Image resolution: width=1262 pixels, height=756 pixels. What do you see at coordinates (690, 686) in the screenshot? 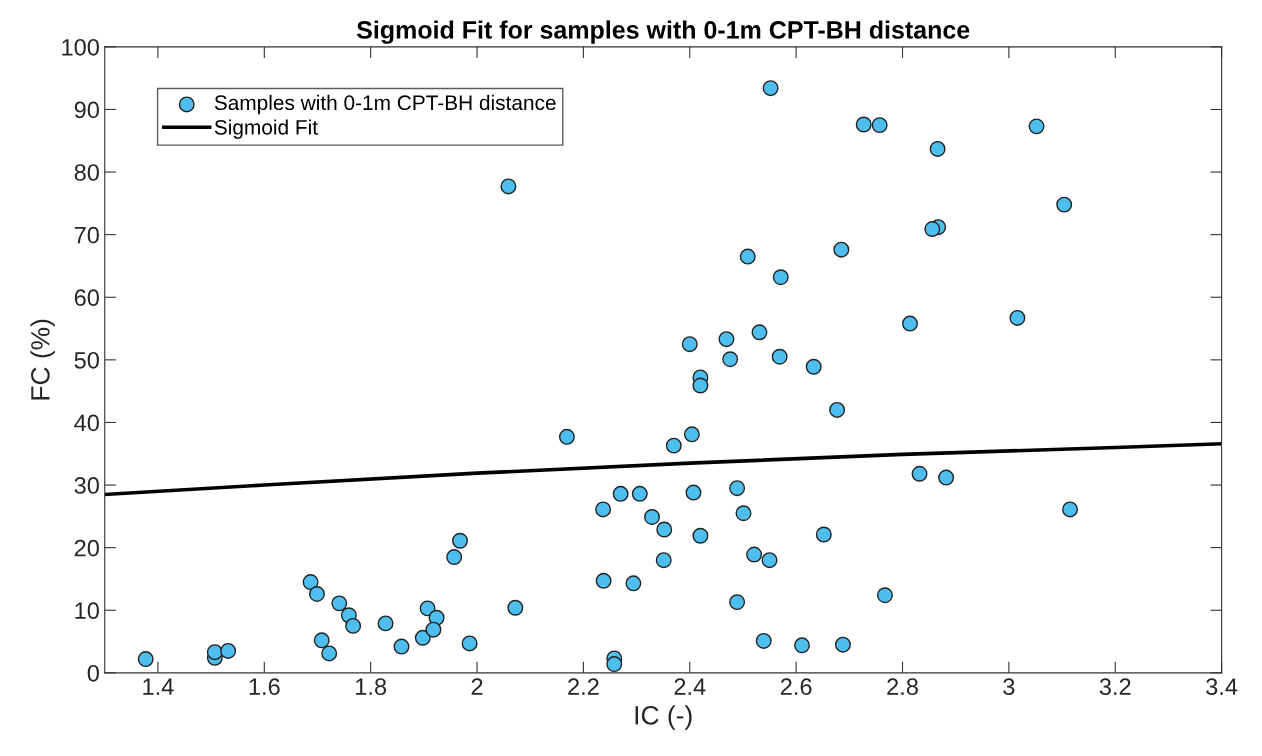
I see `x-tick-label: 2.4` at bounding box center [690, 686].